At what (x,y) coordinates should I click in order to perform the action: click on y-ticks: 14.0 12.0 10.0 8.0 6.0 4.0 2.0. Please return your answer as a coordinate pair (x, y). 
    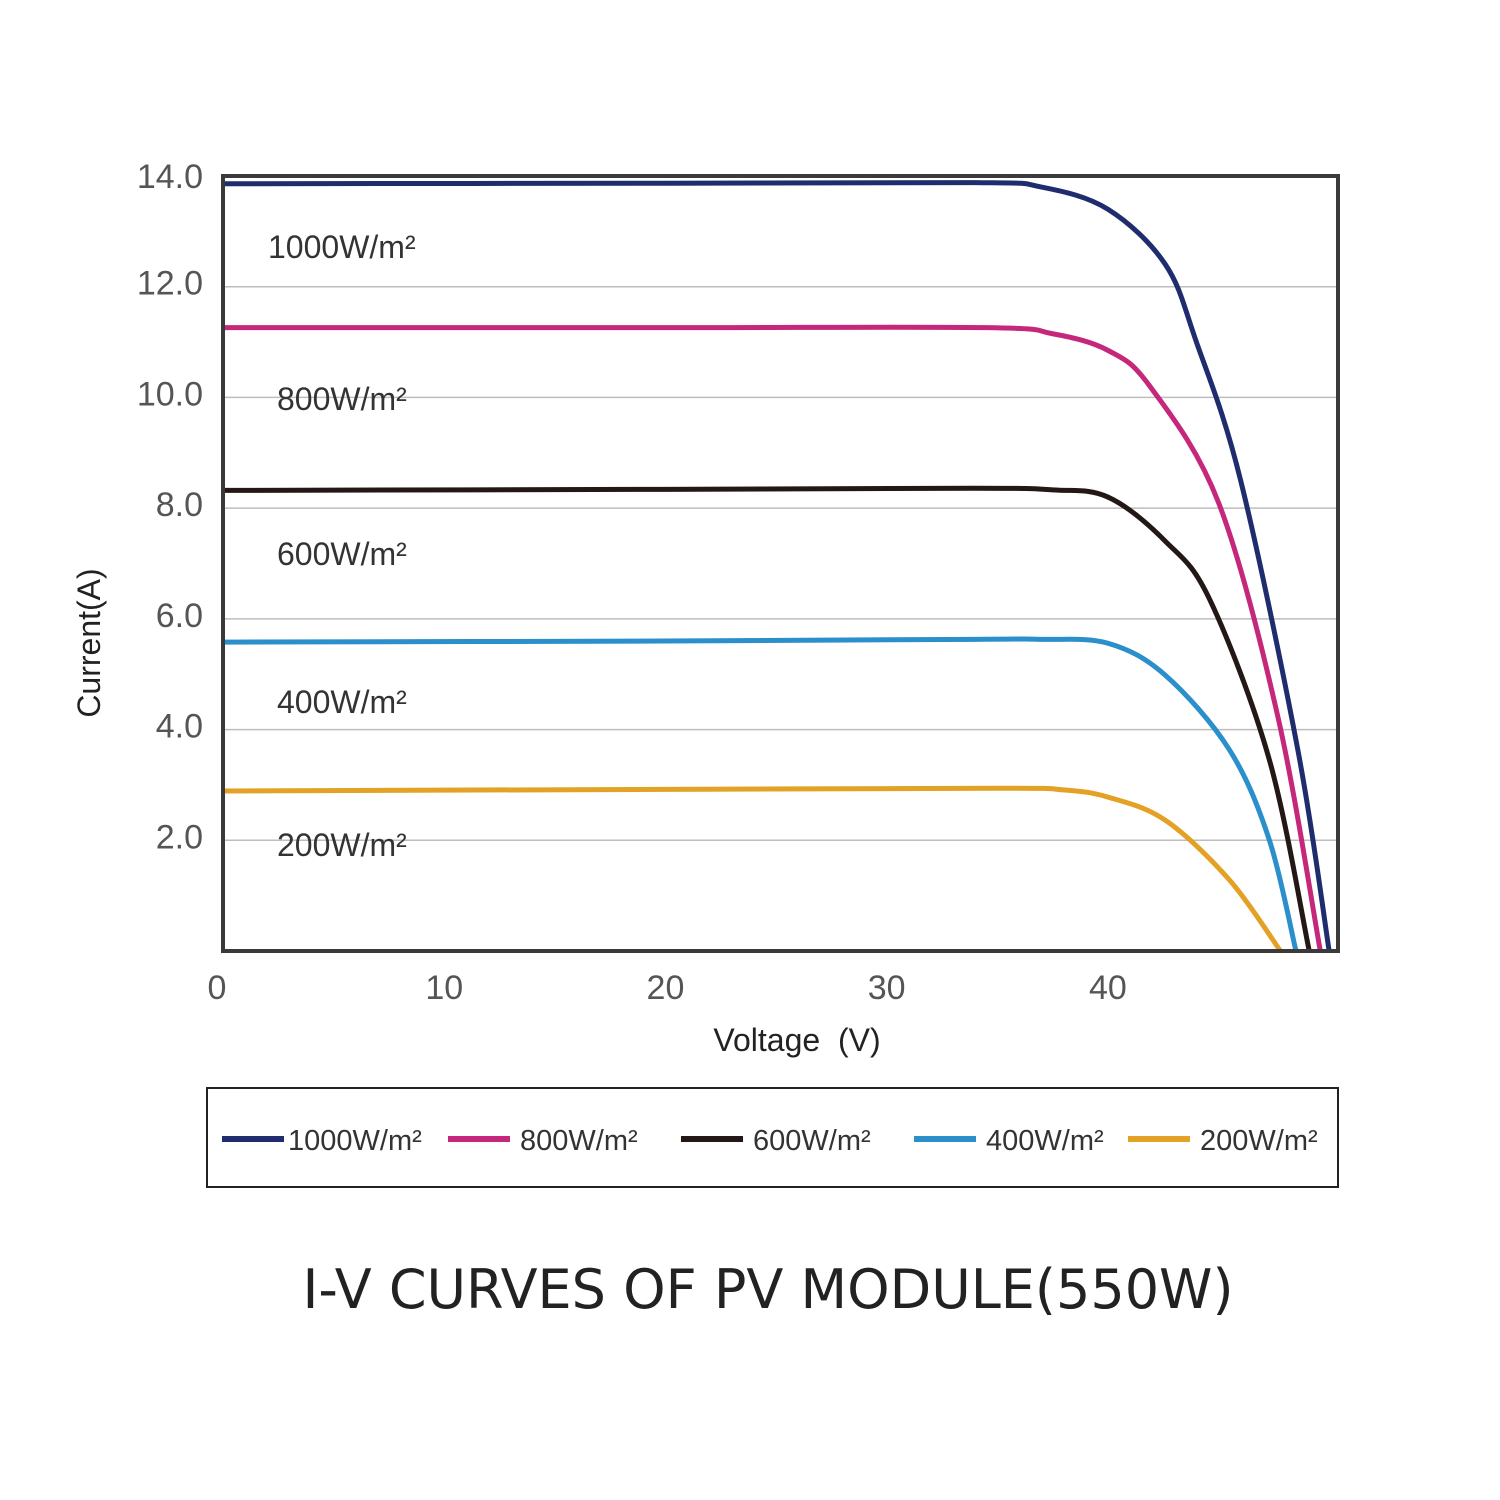
    Looking at the image, I should click on (170, 507).